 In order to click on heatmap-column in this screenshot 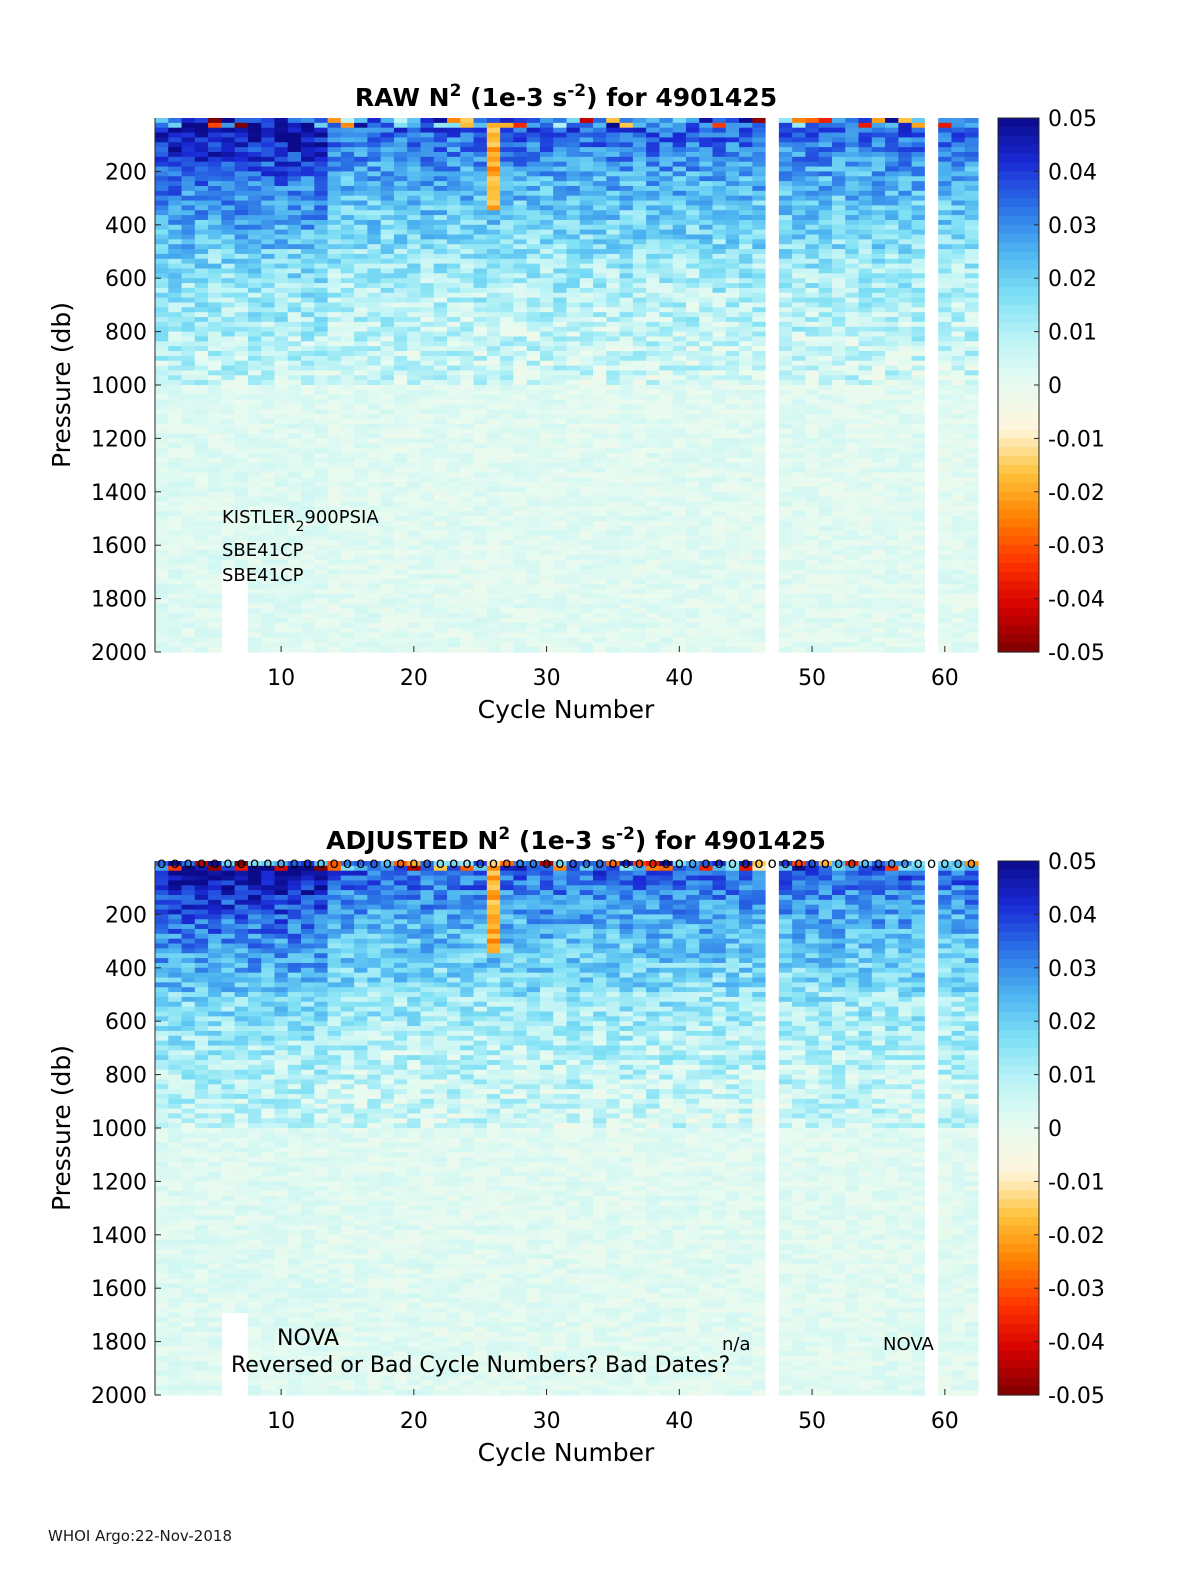, I will do `click(692, 385)`.